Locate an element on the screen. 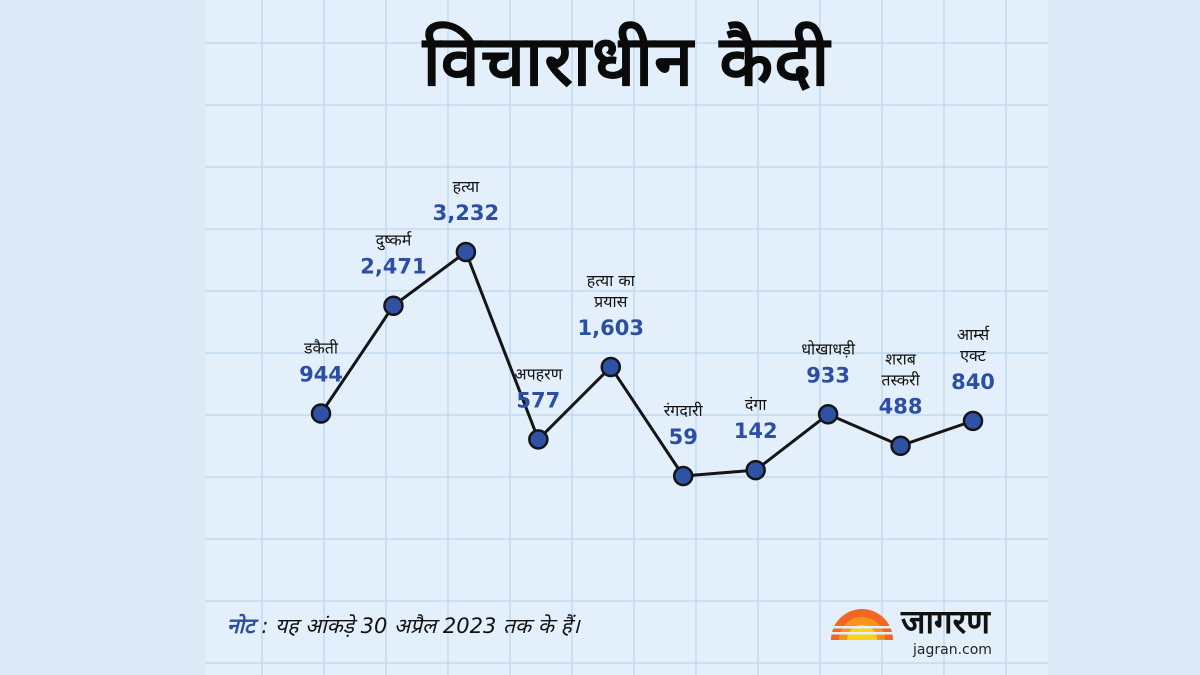  category-label: दुष्कर्म is located at coordinates (394, 241).